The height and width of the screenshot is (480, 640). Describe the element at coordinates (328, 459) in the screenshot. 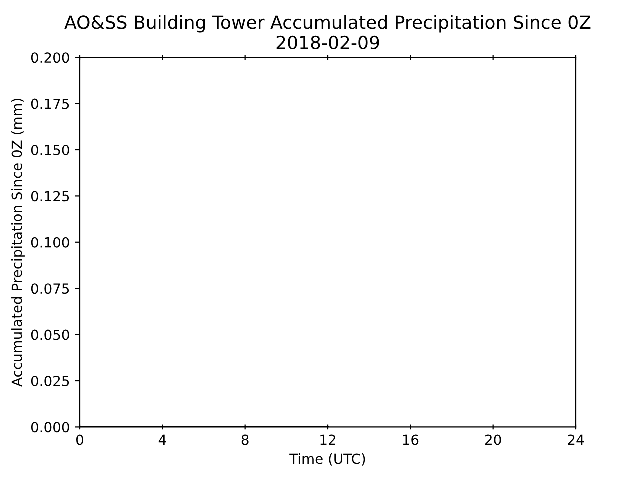

I see `x-axis-title: Time (UTC)` at that location.